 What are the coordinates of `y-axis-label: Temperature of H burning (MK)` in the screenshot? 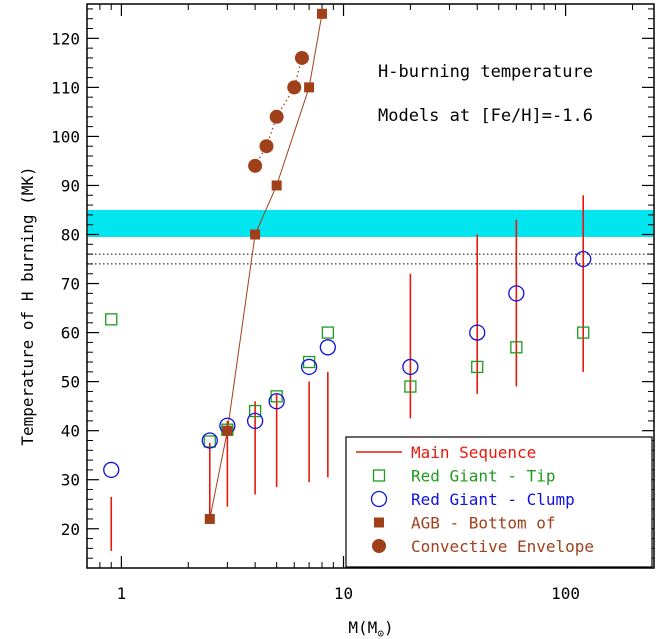 It's located at (27, 305).